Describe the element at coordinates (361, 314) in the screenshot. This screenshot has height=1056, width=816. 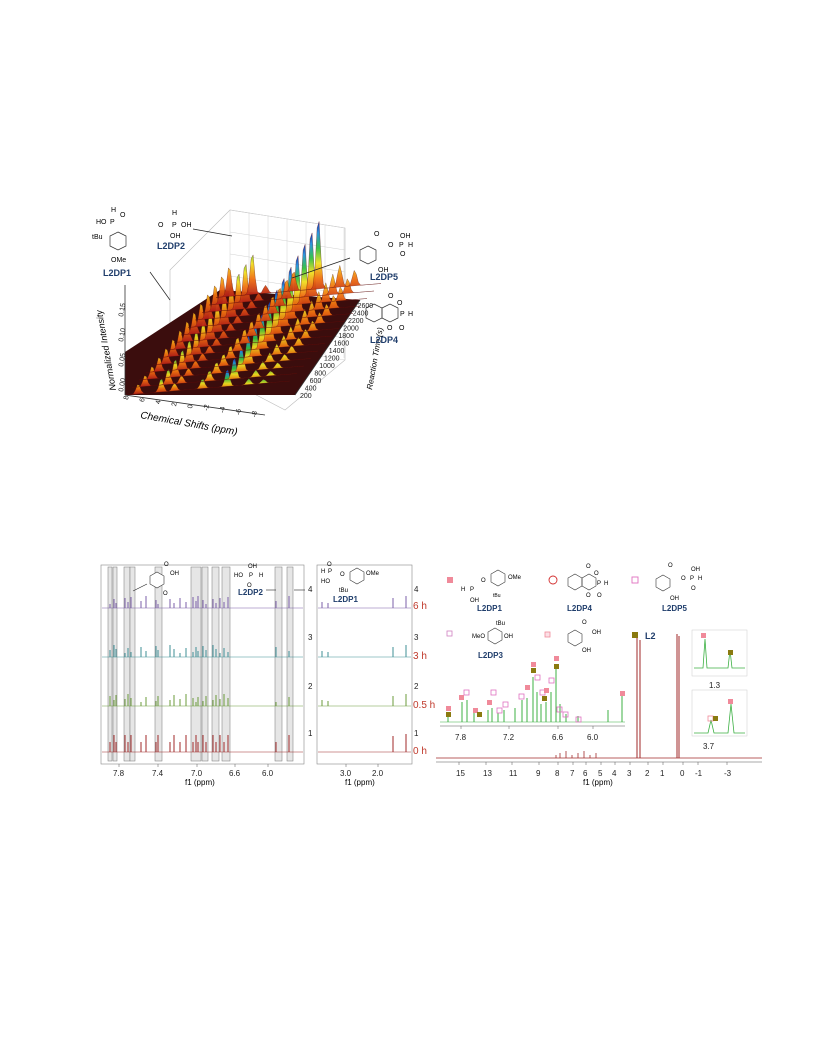
I see `z-tick-label: 2400` at that location.